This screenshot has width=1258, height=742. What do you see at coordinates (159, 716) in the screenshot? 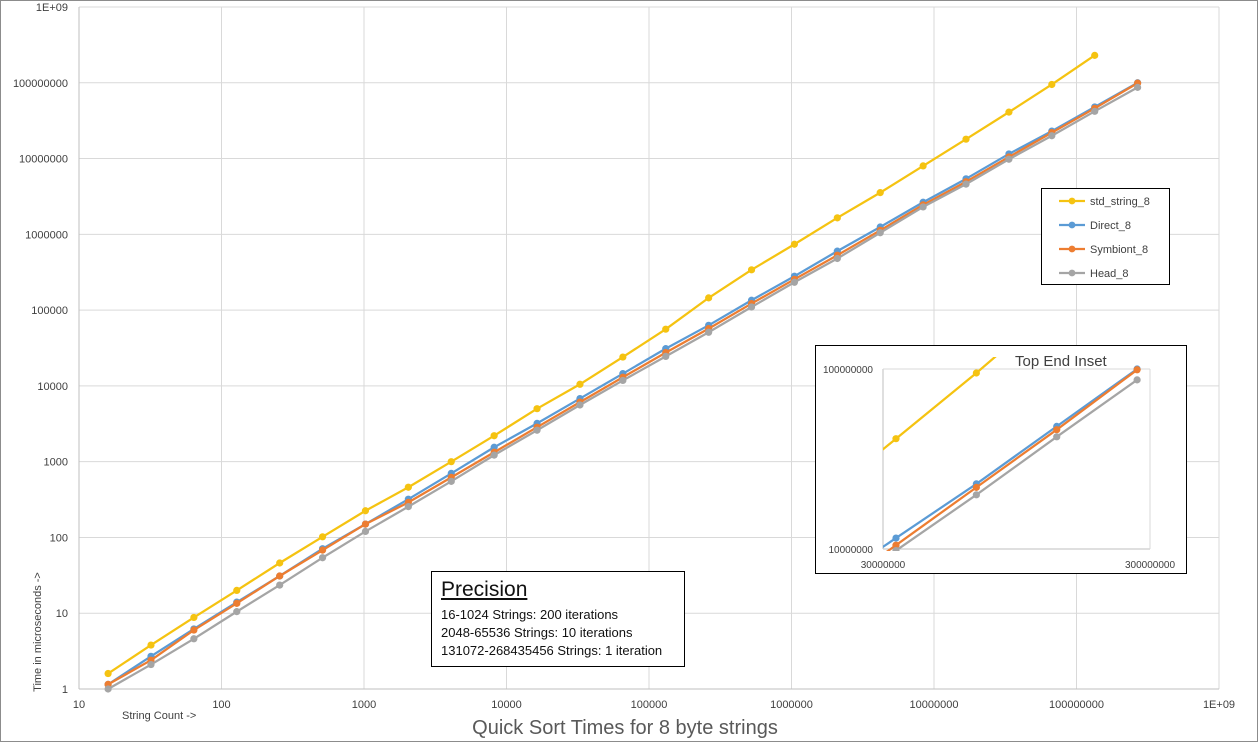
I see `x-axis-label: String Count ->` at bounding box center [159, 716].